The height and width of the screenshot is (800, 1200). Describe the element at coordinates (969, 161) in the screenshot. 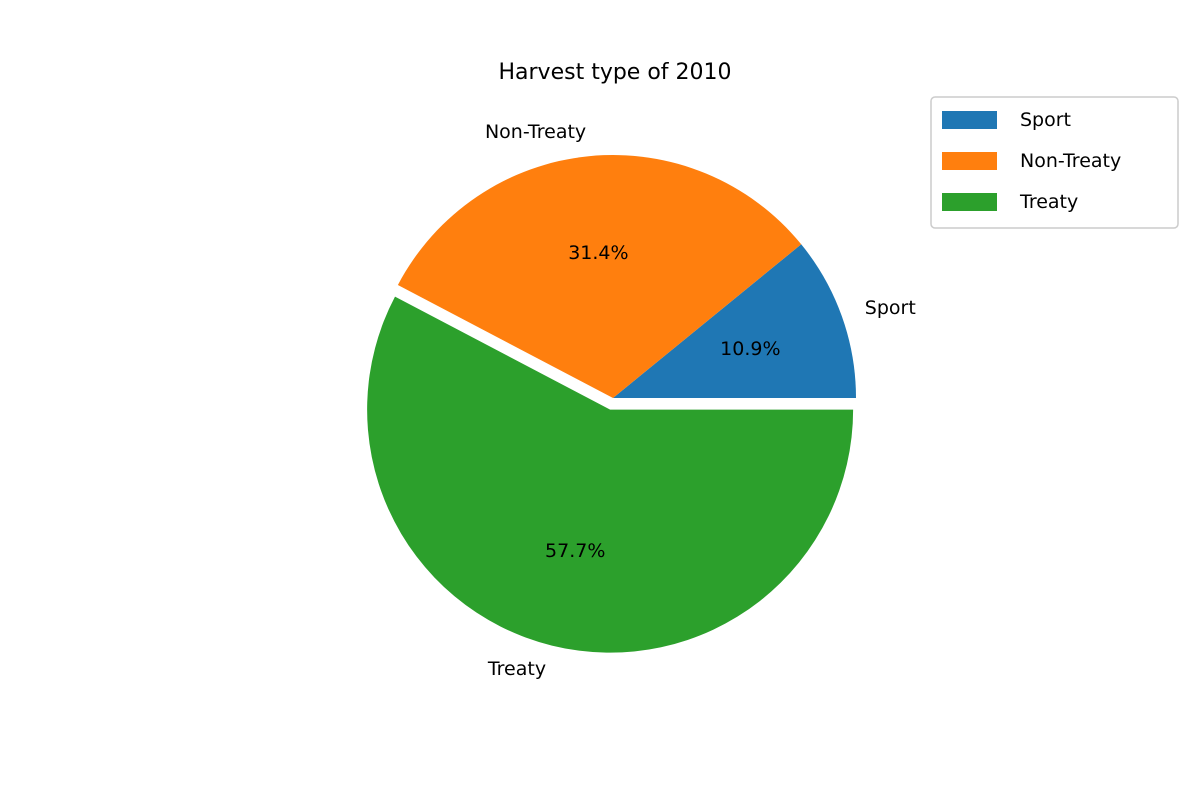

I see `legend-swatch-non-treaty` at that location.